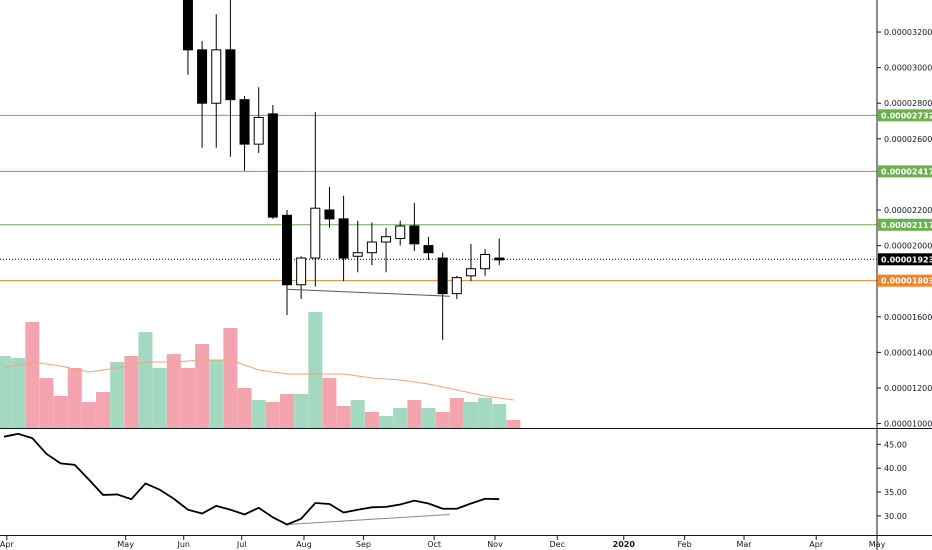  What do you see at coordinates (685, 544) in the screenshot?
I see `time-axis-label: Feb` at bounding box center [685, 544].